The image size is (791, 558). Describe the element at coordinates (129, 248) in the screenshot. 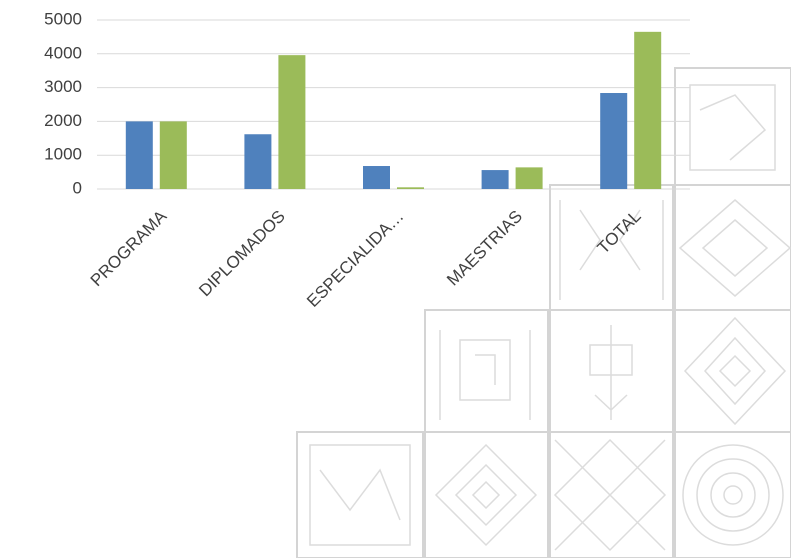

I see `x-tick-label: PROGRAMA` at that location.